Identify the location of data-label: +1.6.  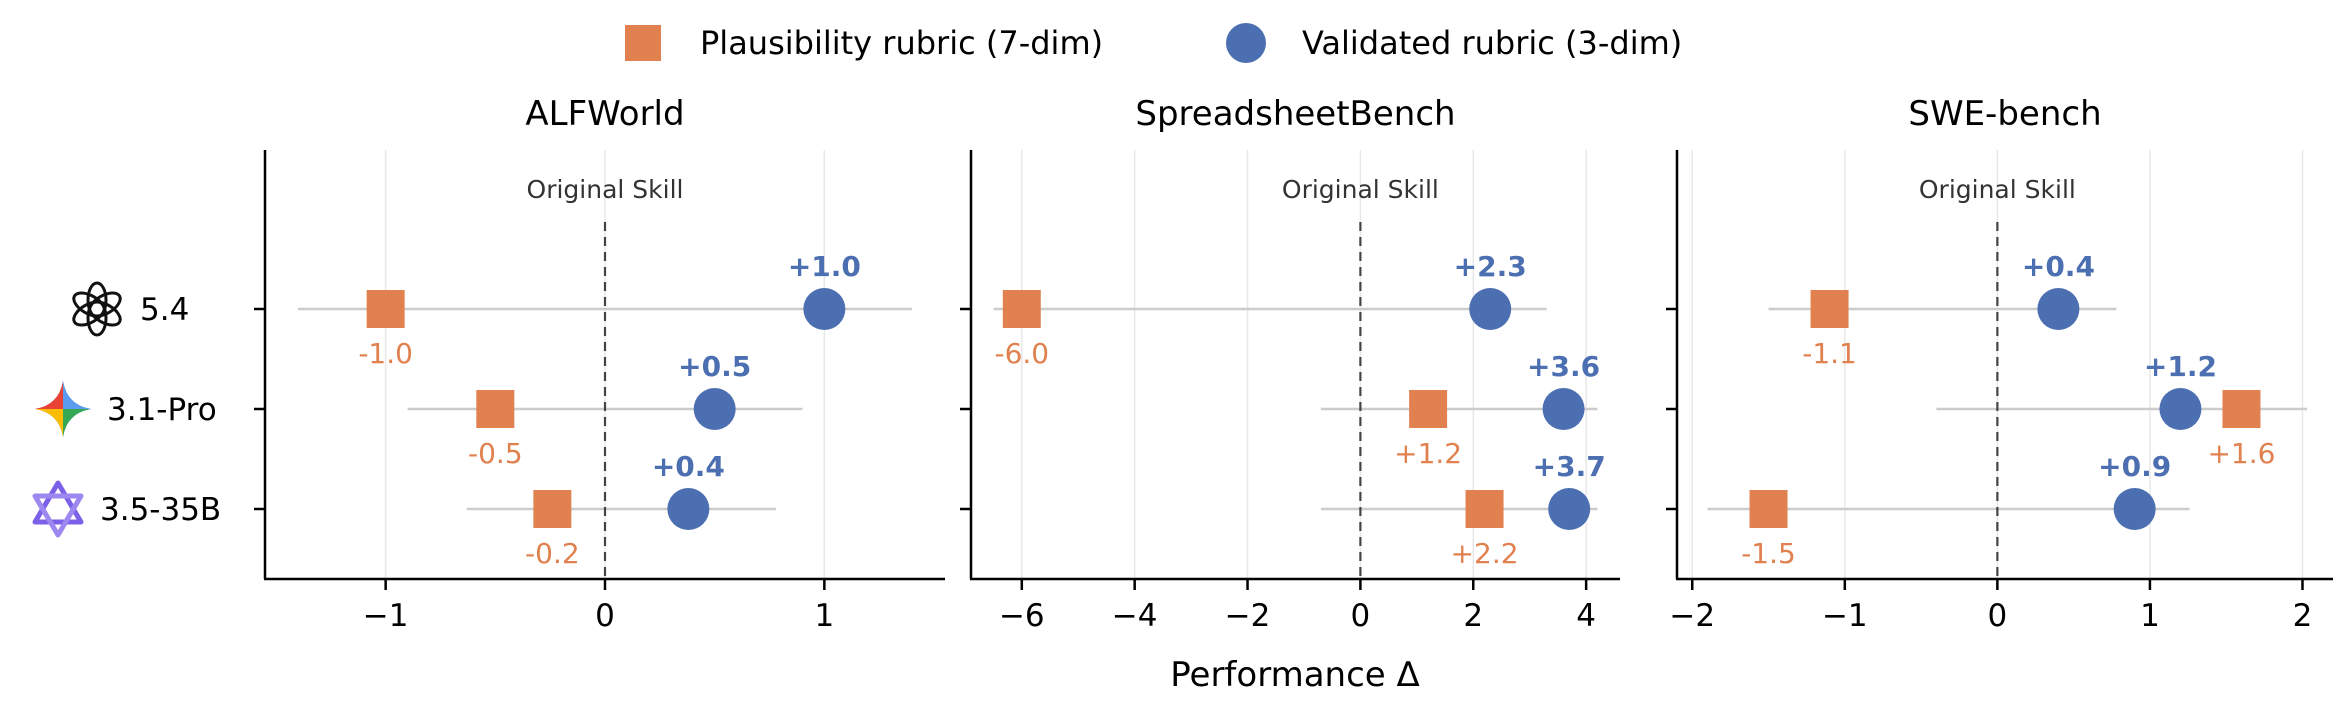
(2241, 453).